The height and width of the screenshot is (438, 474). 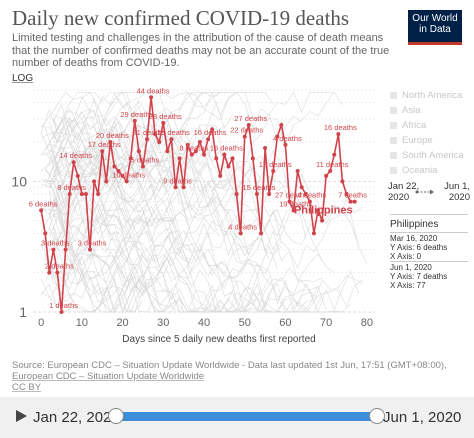 I want to click on x-tick-label: 70, so click(x=326, y=323).